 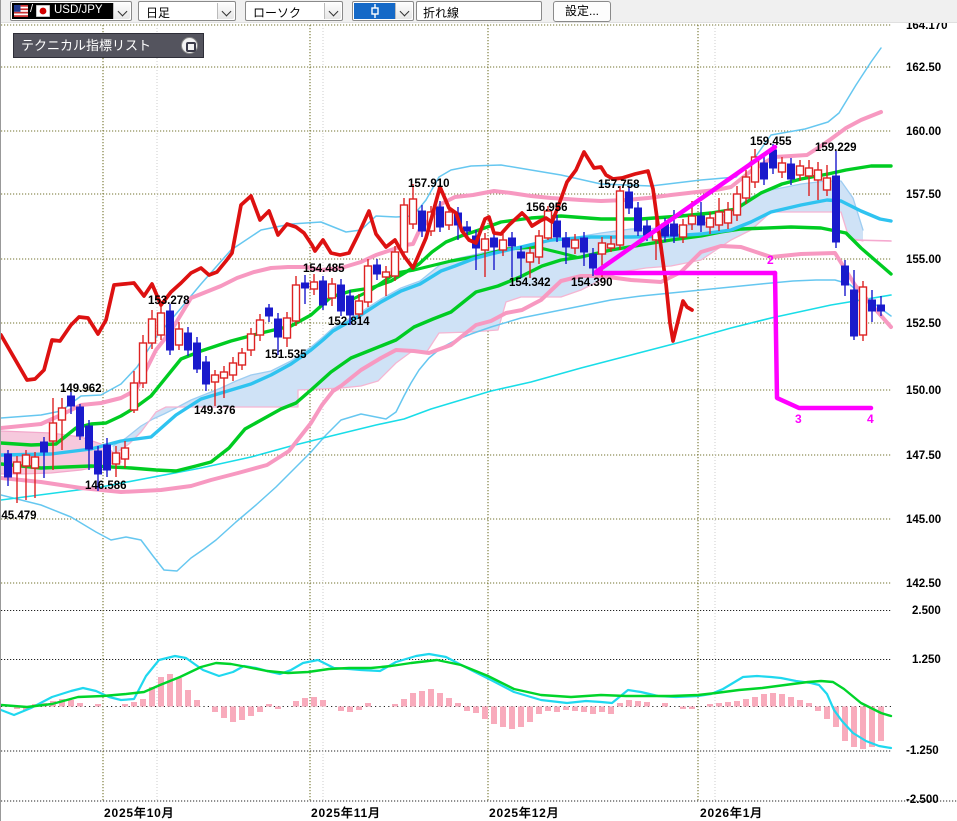 What do you see at coordinates (139, 812) in the screenshot?
I see `svg-text: 2025年10月` at bounding box center [139, 812].